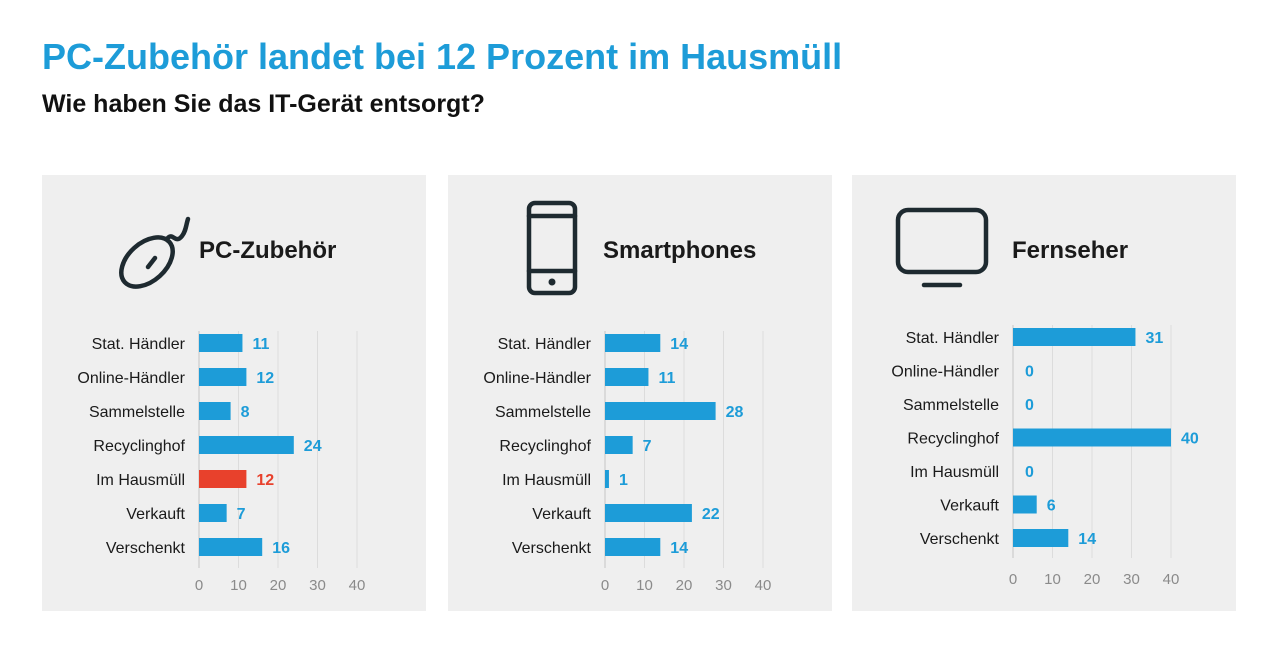  I want to click on value-label: 1, so click(623, 480).